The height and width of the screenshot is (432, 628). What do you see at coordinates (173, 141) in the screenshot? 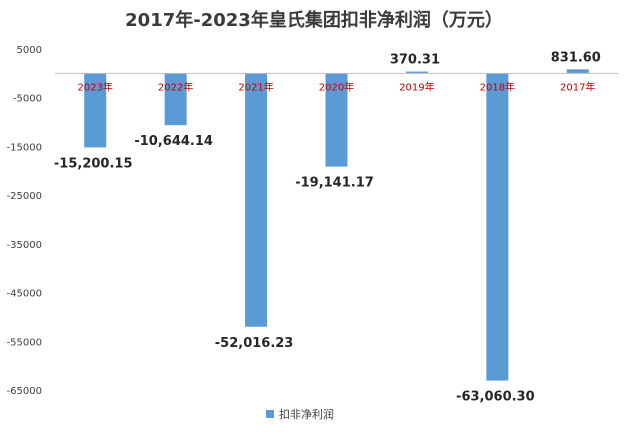
I see `data-label: -10,644.14` at bounding box center [173, 141].